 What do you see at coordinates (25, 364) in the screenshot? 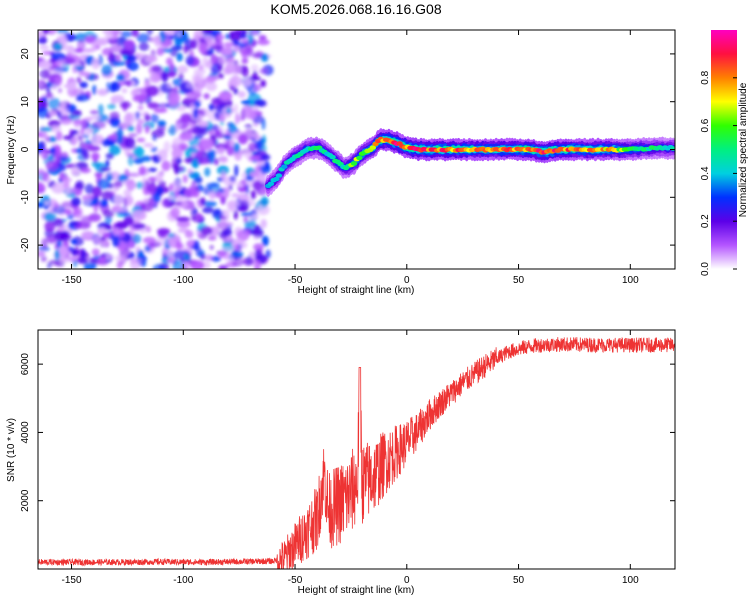
I see `snr-y-tick-label: 6000` at bounding box center [25, 364].